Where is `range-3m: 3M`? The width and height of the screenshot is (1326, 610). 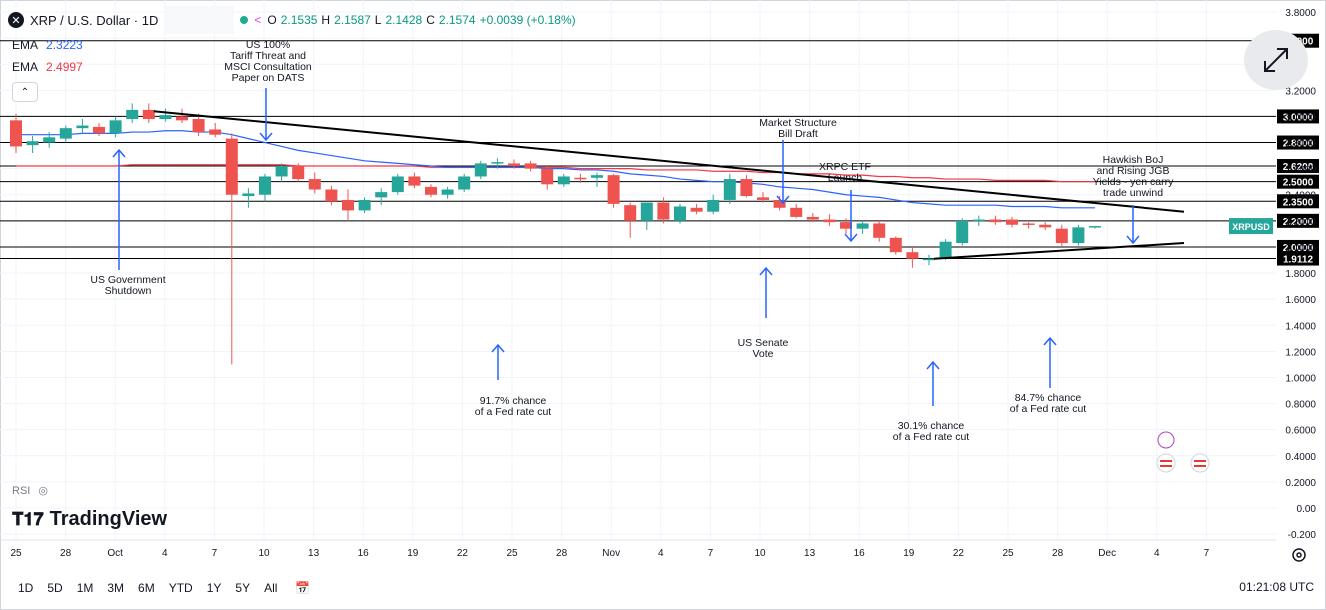 range-3m: 3M is located at coordinates (116, 588).